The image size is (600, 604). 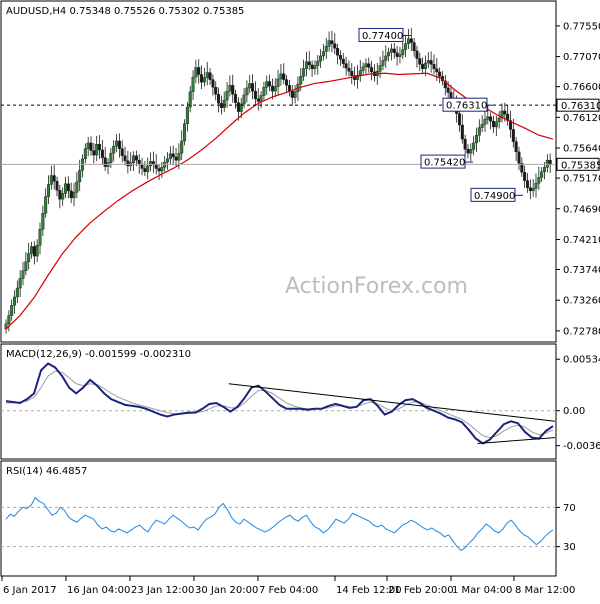 I want to click on macd-y-tick-label: 0.00, so click(x=574, y=411).